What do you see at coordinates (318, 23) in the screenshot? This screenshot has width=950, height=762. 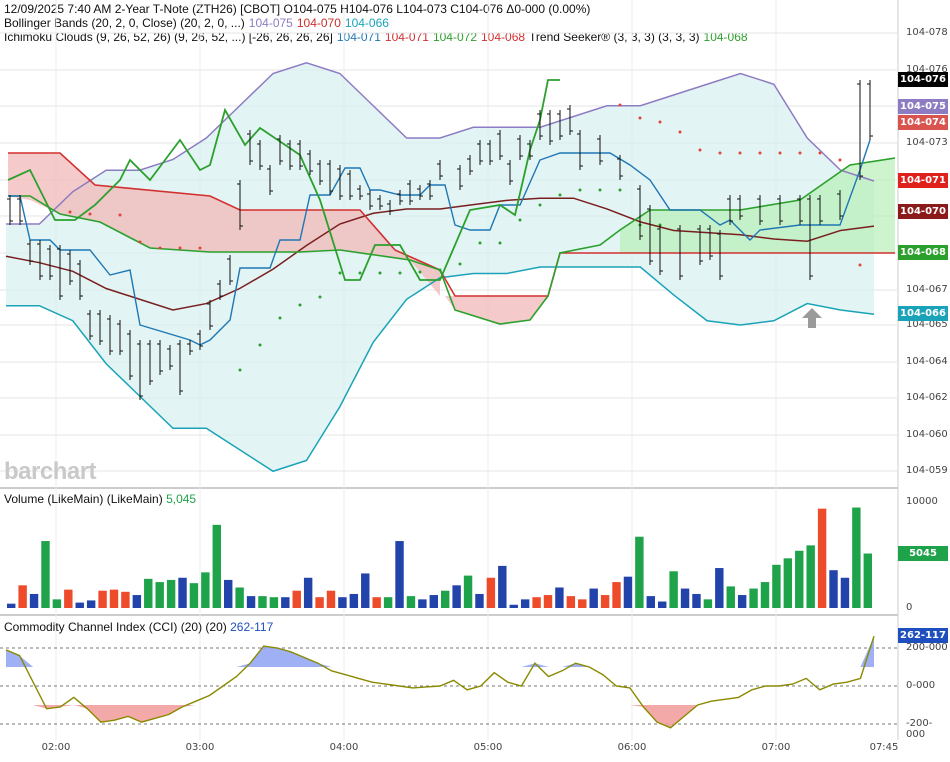 I see `bollinger-mid-value: 104-070` at bounding box center [318, 23].